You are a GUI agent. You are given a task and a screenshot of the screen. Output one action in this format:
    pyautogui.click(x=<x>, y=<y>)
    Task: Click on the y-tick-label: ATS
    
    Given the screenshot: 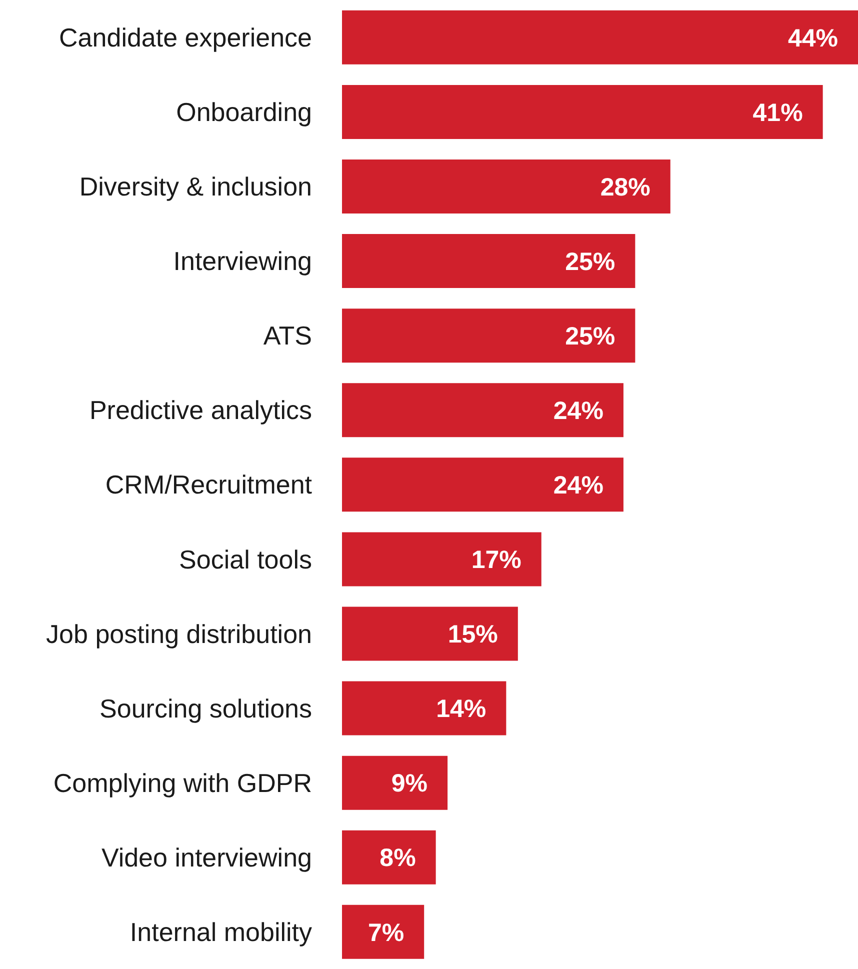 What is the action you would take?
    pyautogui.click(x=287, y=335)
    